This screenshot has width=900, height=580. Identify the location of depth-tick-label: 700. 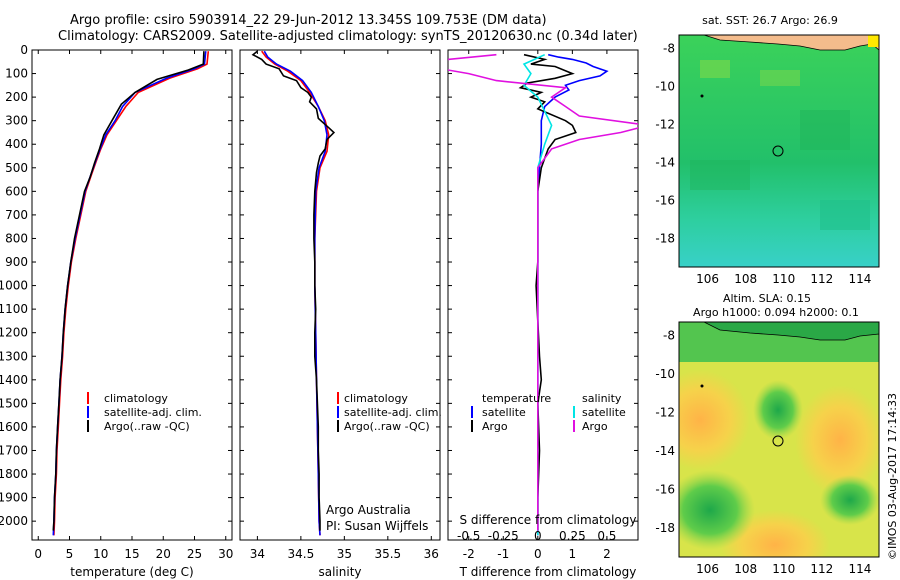
(16, 215).